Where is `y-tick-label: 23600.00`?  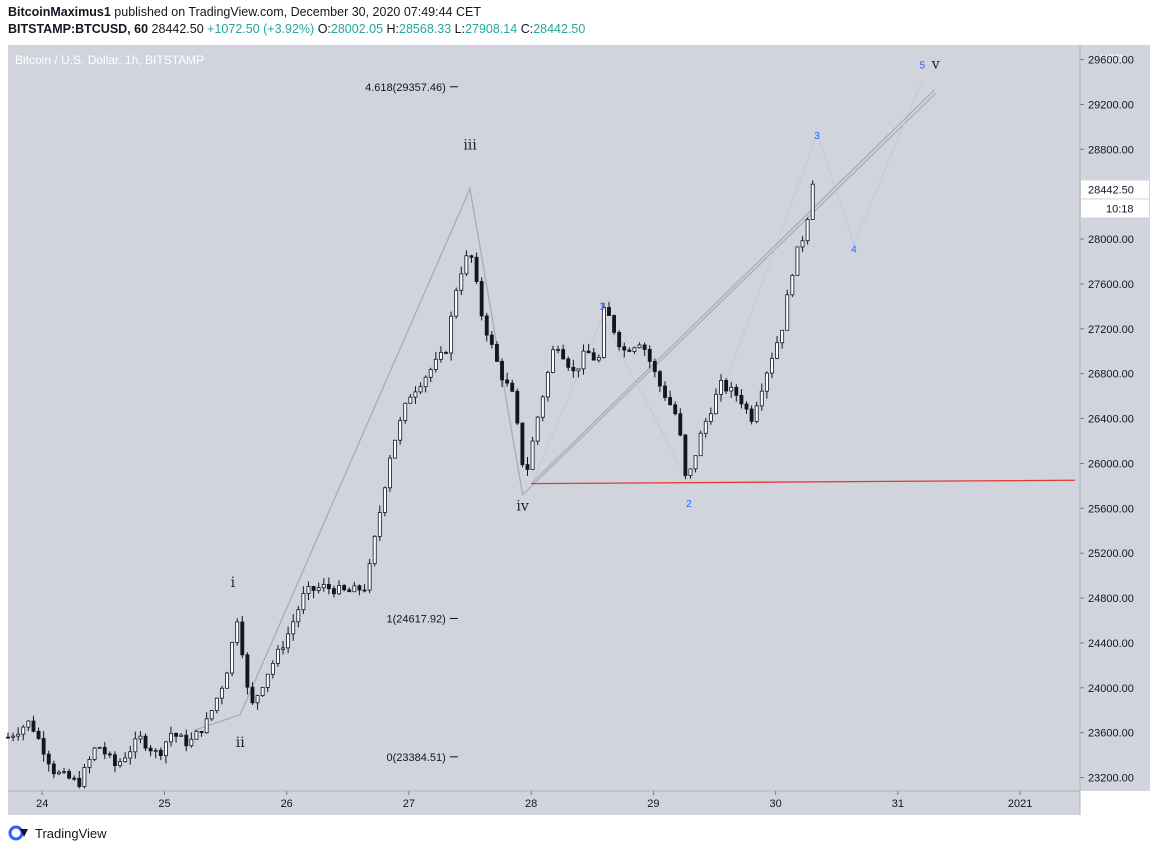 y-tick-label: 23600.00 is located at coordinates (1111, 734).